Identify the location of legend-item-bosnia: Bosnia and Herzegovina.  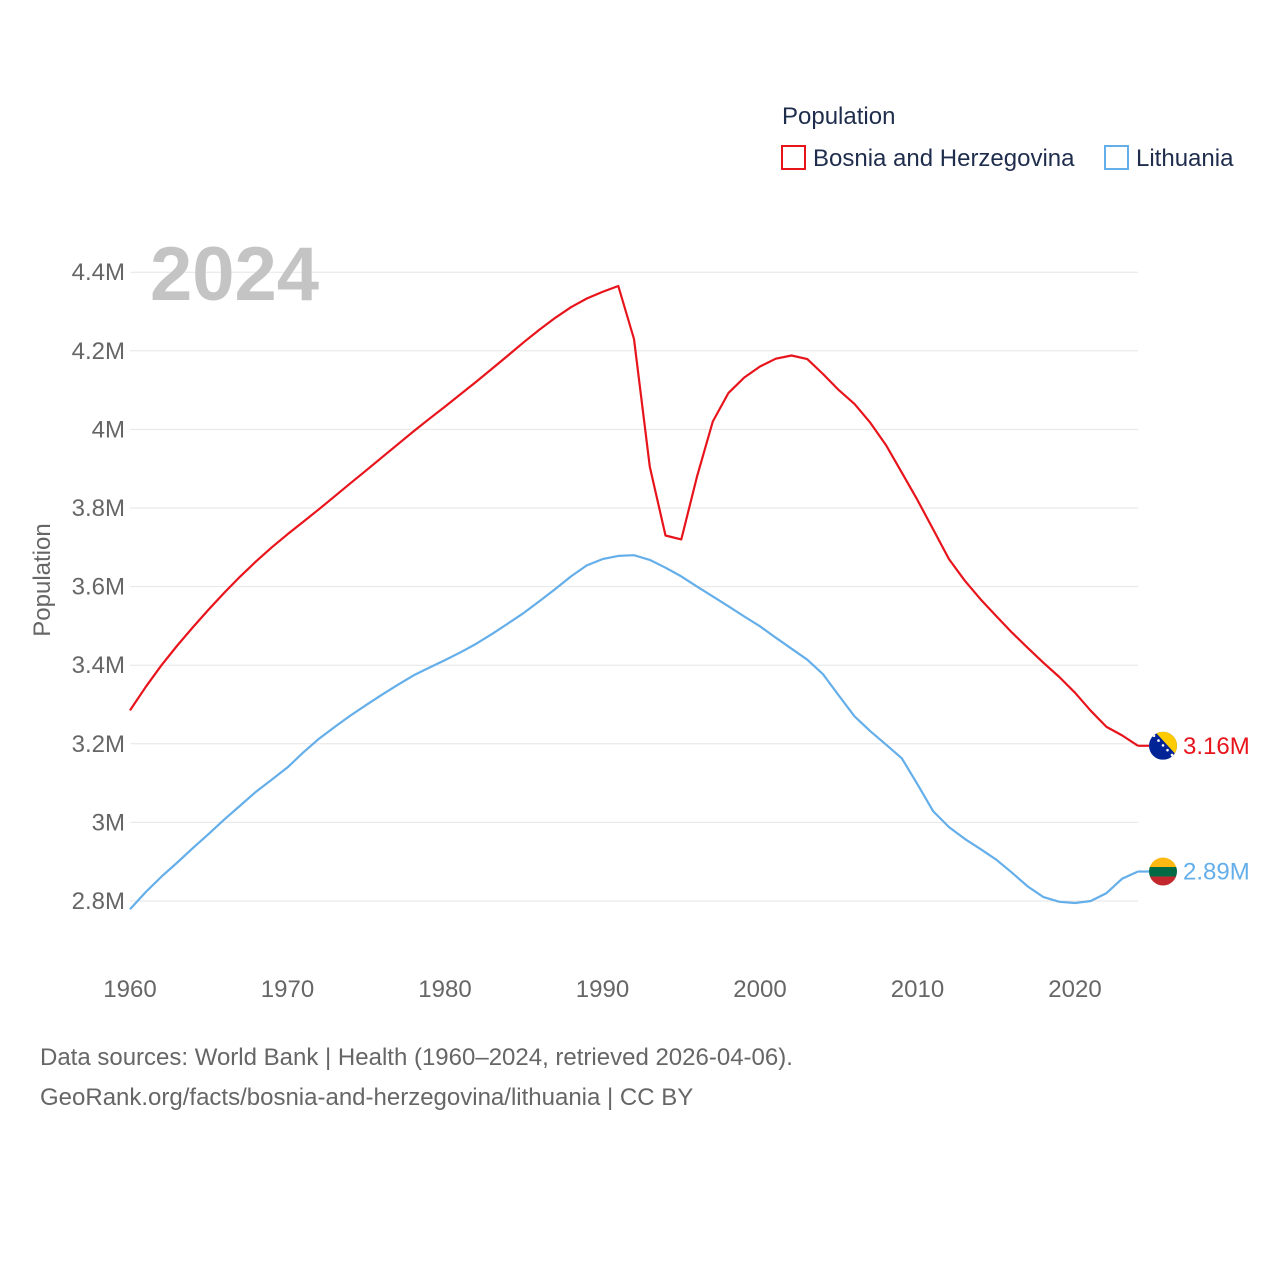
(928, 158).